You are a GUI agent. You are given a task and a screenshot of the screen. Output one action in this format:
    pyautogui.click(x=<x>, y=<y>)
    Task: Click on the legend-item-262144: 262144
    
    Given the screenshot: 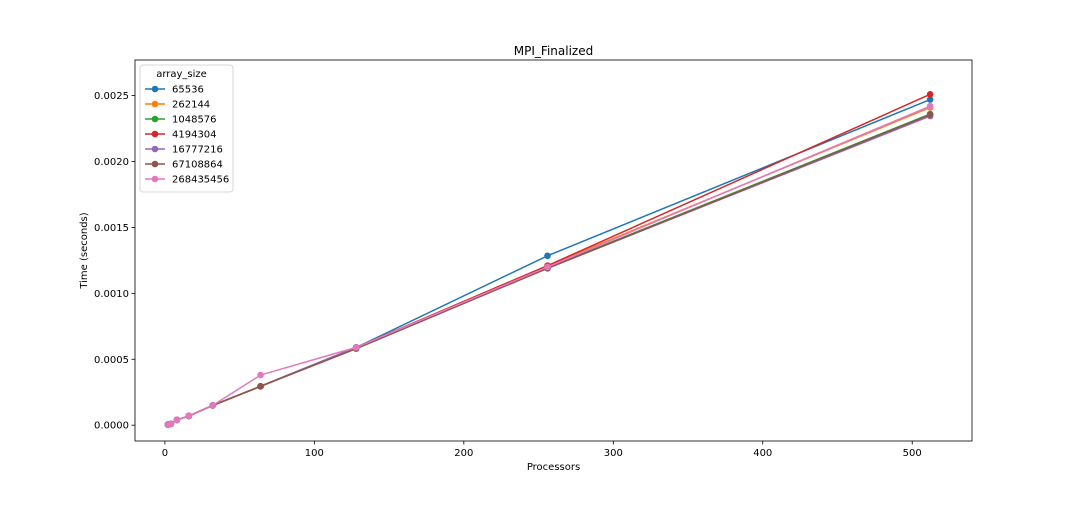 What is the action you would take?
    pyautogui.click(x=177, y=105)
    